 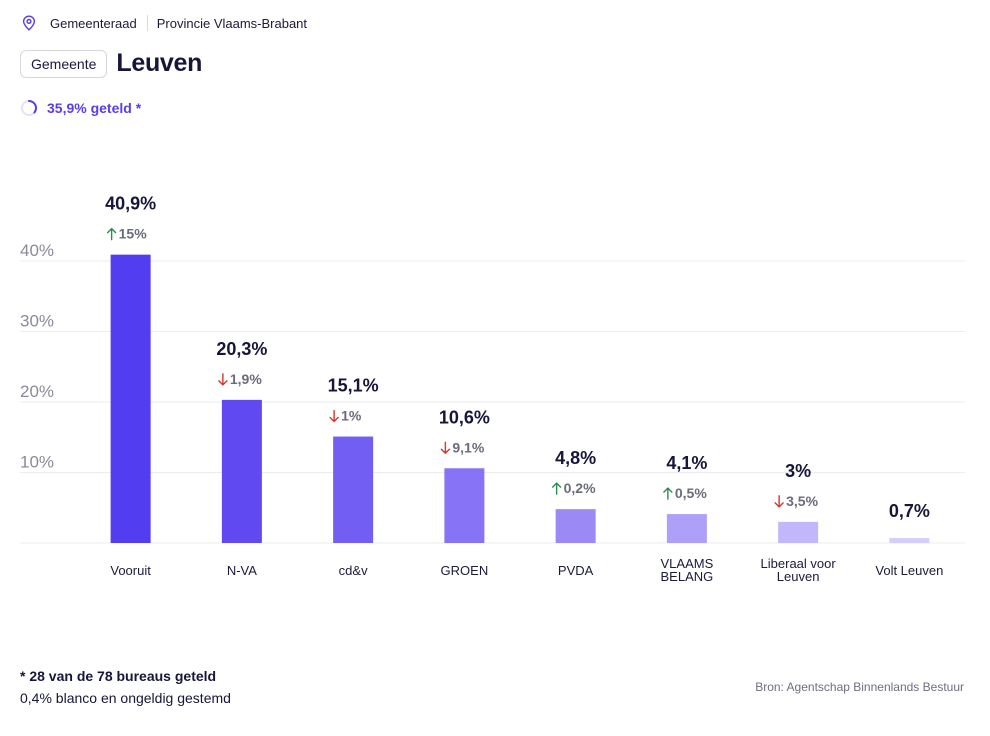 What do you see at coordinates (246, 379) in the screenshot?
I see `change-label: 1,9%` at bounding box center [246, 379].